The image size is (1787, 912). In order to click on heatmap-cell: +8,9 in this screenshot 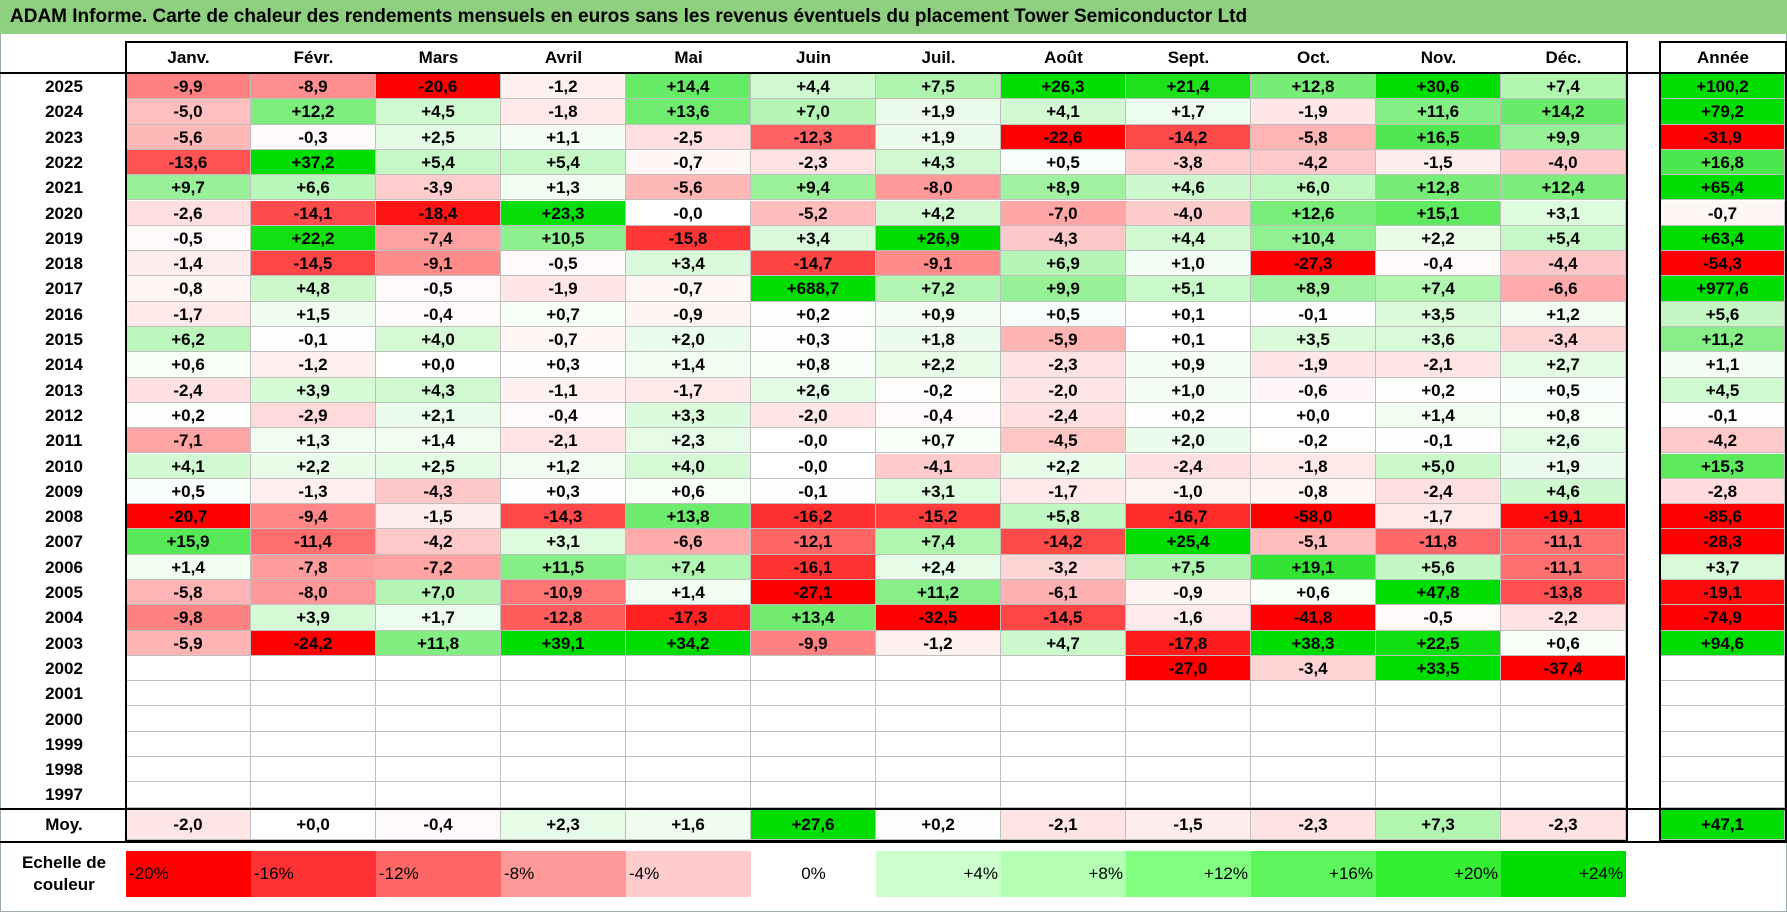, I will do `click(1063, 188)`.